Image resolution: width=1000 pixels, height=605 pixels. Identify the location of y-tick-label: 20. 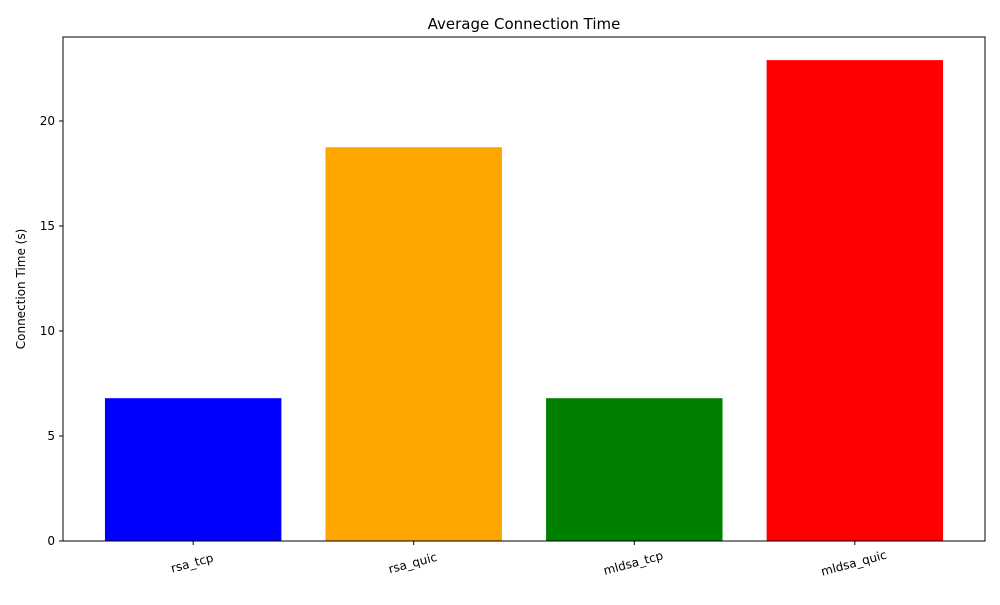
(47, 121).